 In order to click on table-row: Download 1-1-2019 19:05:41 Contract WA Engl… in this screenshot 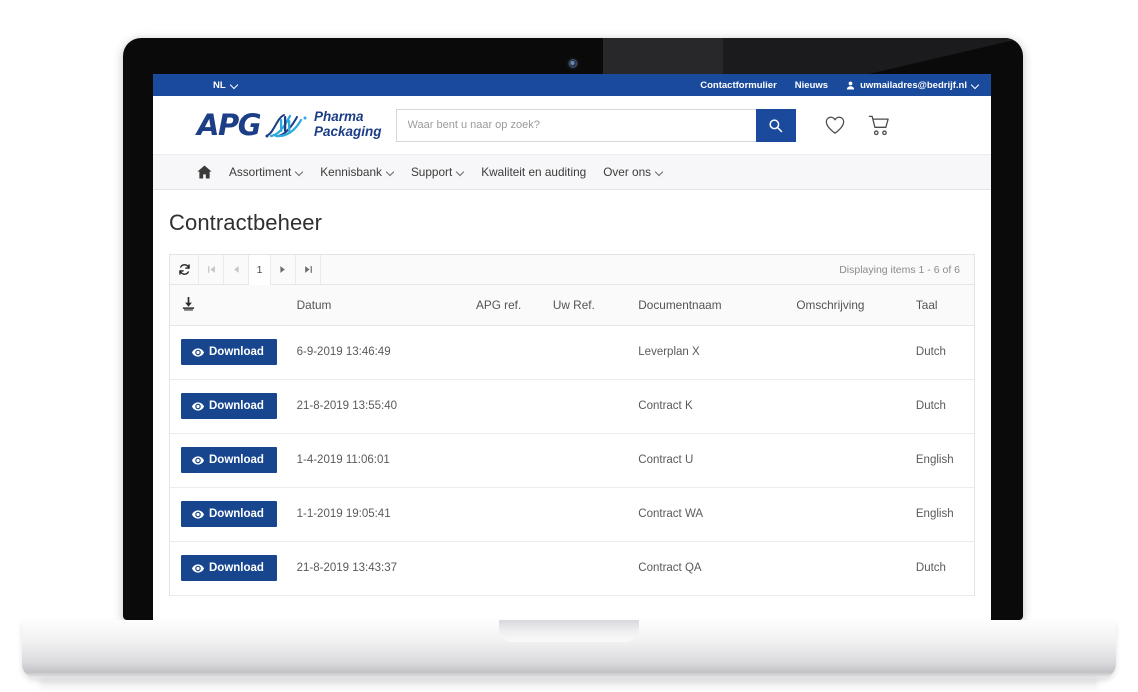, I will do `click(572, 514)`.